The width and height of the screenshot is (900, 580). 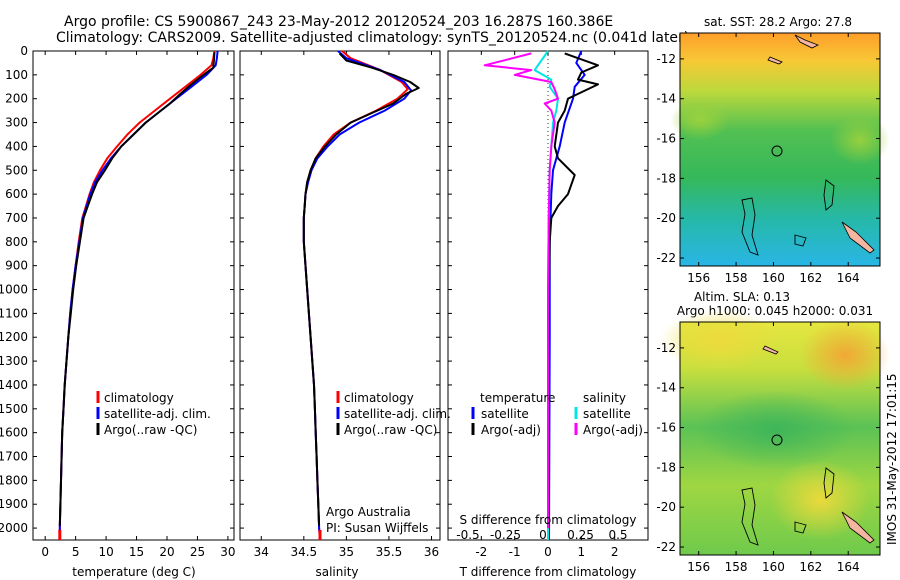 What do you see at coordinates (16, 75) in the screenshot?
I see `depth-tick-label: 100` at bounding box center [16, 75].